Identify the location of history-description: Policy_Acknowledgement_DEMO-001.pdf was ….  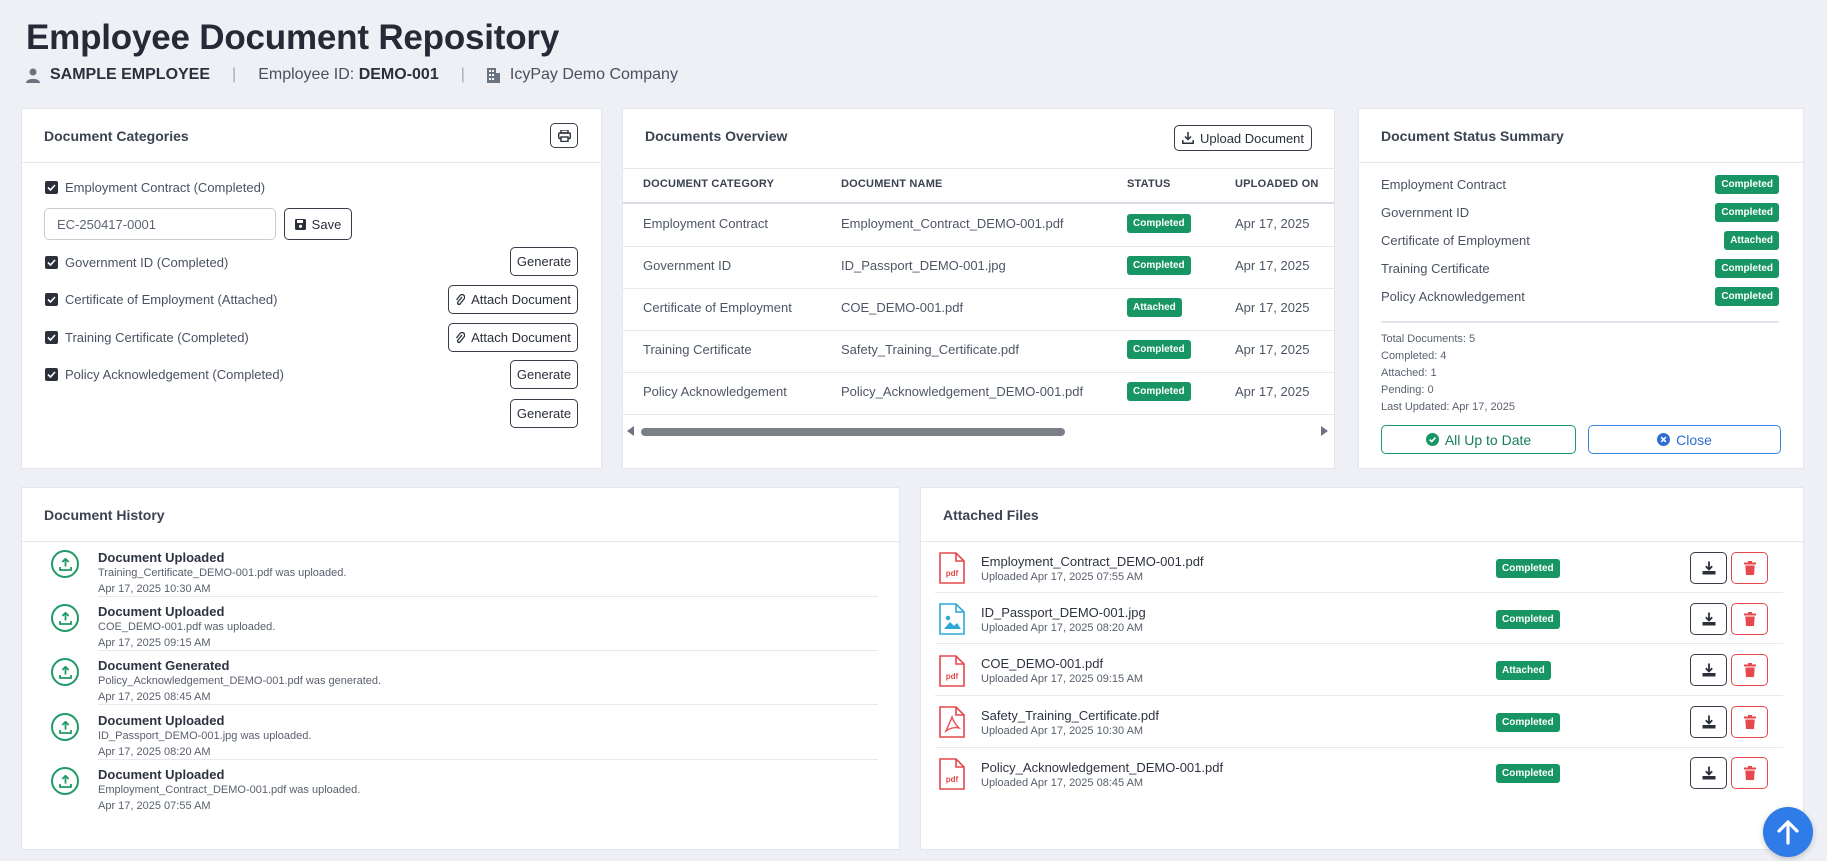
(240, 681).